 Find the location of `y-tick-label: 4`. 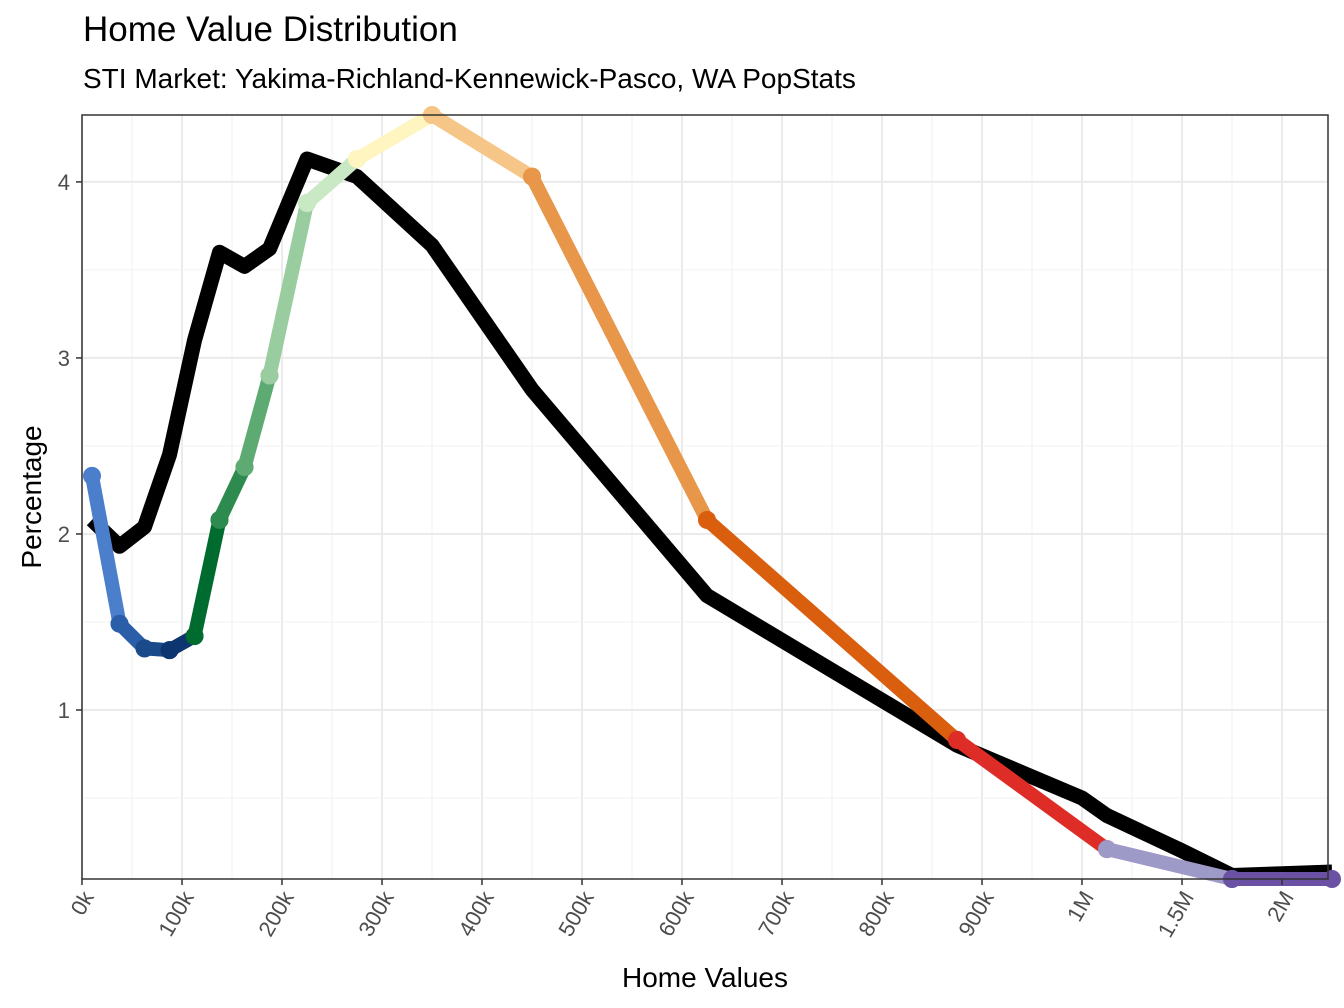

y-tick-label: 4 is located at coordinates (64, 182).